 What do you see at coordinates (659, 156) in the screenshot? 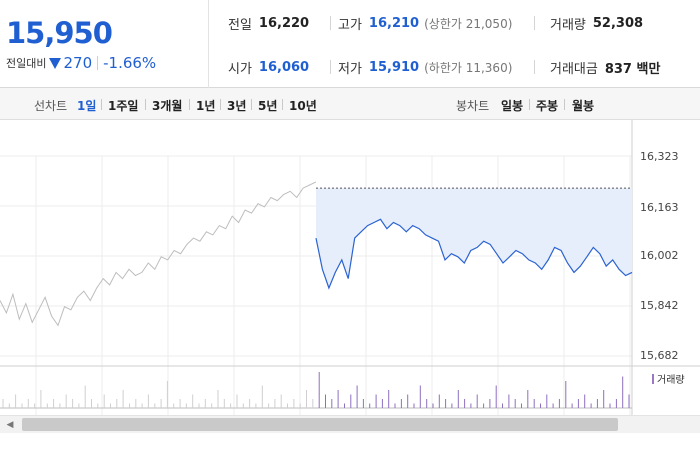
I see `y-tick-label: 16,323` at bounding box center [659, 156].